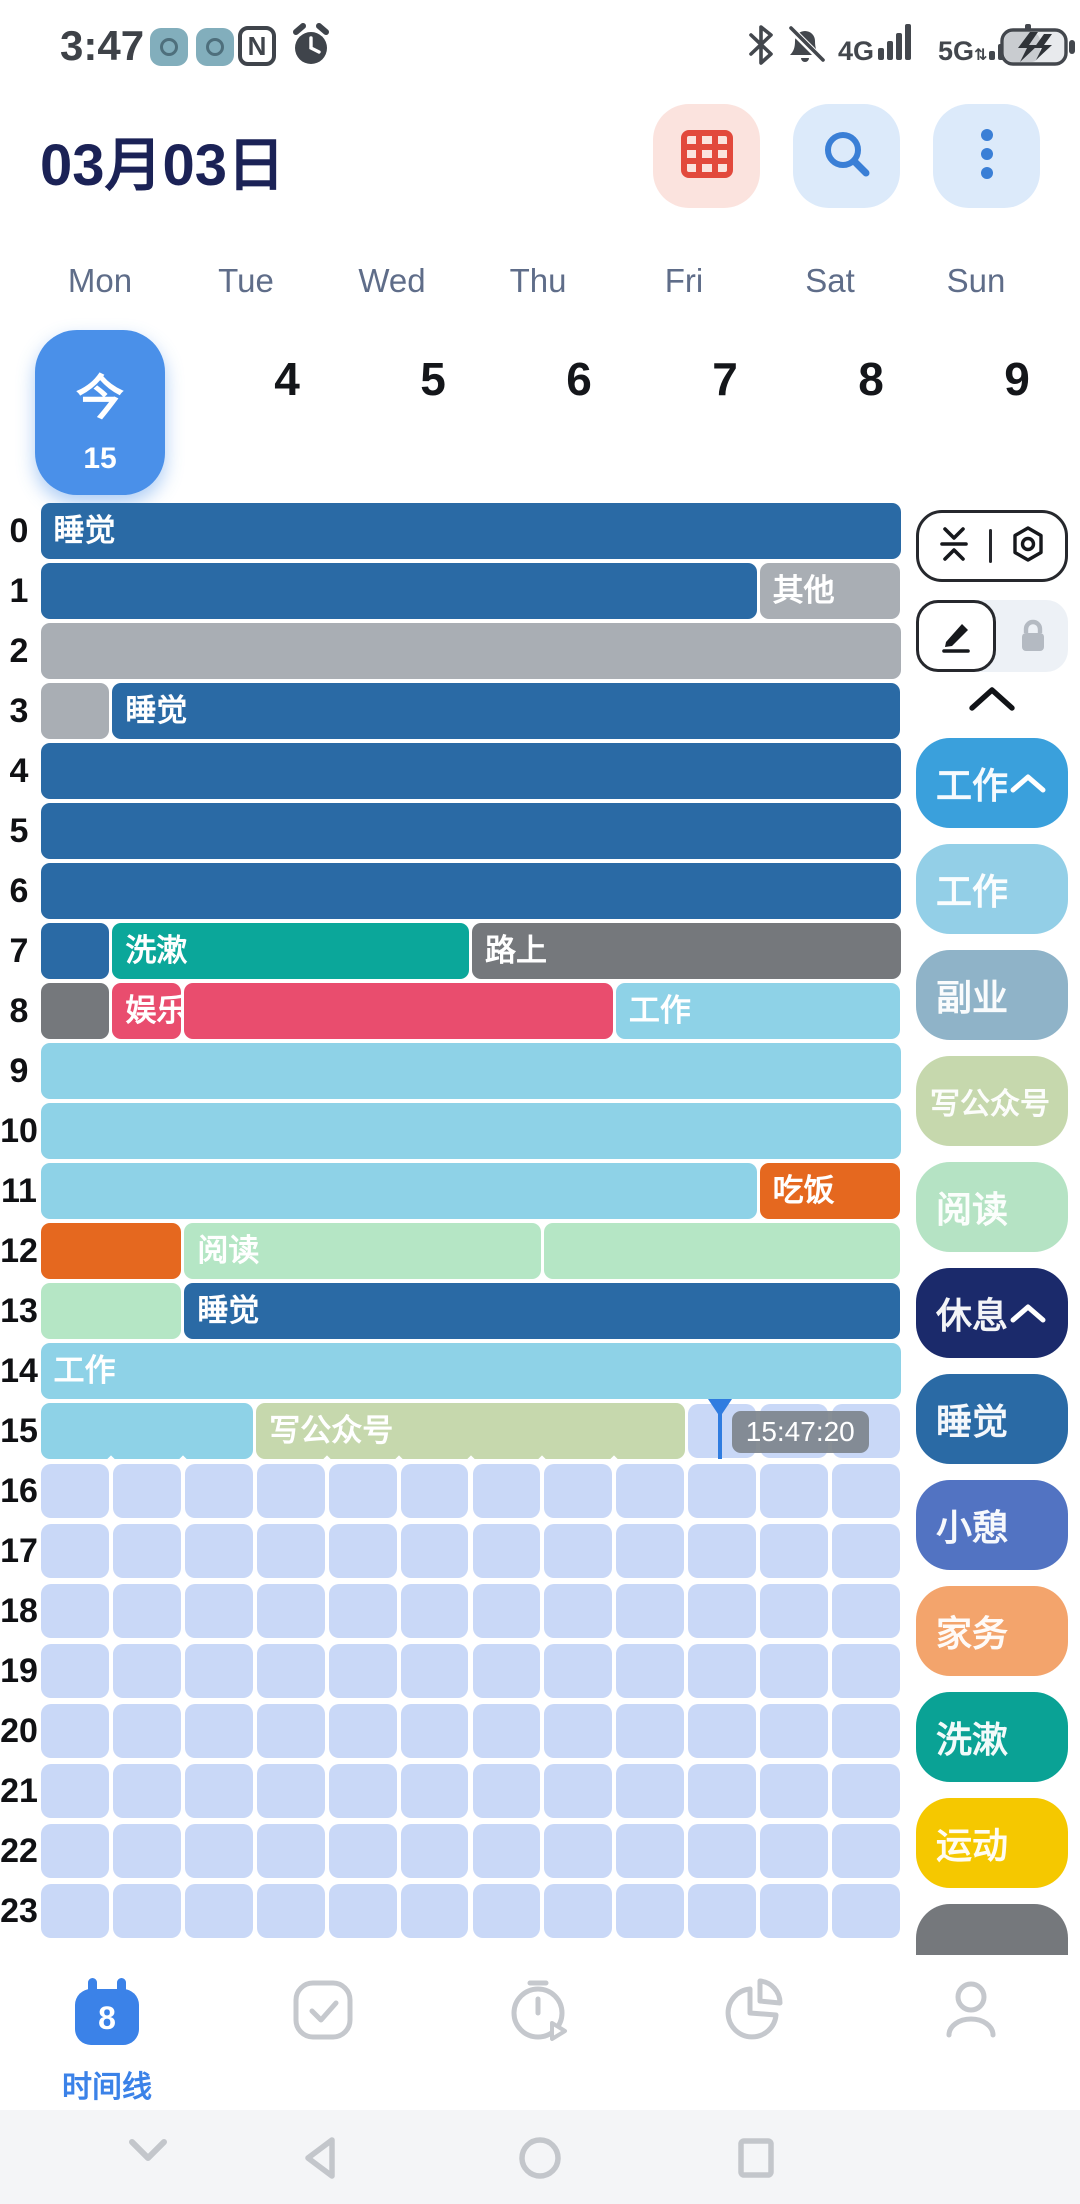 Image resolution: width=1080 pixels, height=2204 pixels. What do you see at coordinates (100, 412) in the screenshot?
I see `today-pill: 今 15` at bounding box center [100, 412].